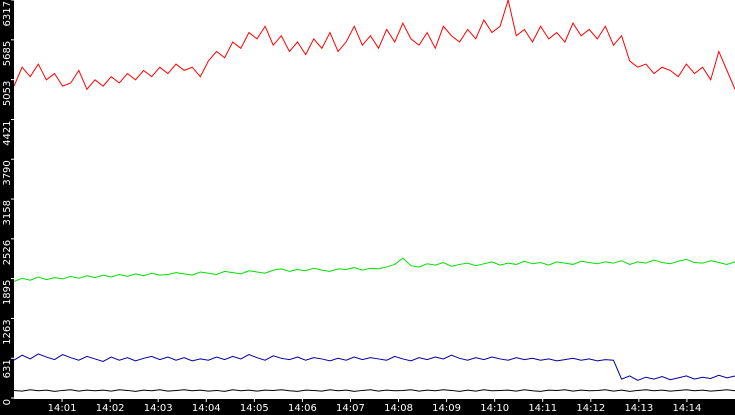 The width and height of the screenshot is (735, 415). I want to click on y-tick-label: 5053, so click(7, 93).